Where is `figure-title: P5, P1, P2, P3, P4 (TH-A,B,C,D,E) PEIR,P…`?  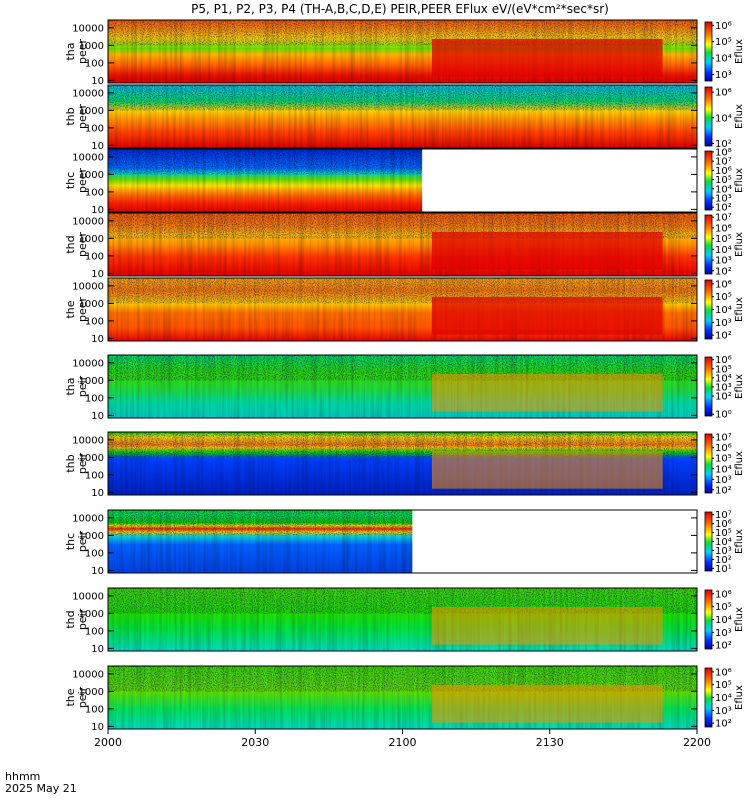 figure-title: P5, P1, P2, P3, P4 (TH-A,B,C,D,E) PEIR,P… is located at coordinates (400, 9).